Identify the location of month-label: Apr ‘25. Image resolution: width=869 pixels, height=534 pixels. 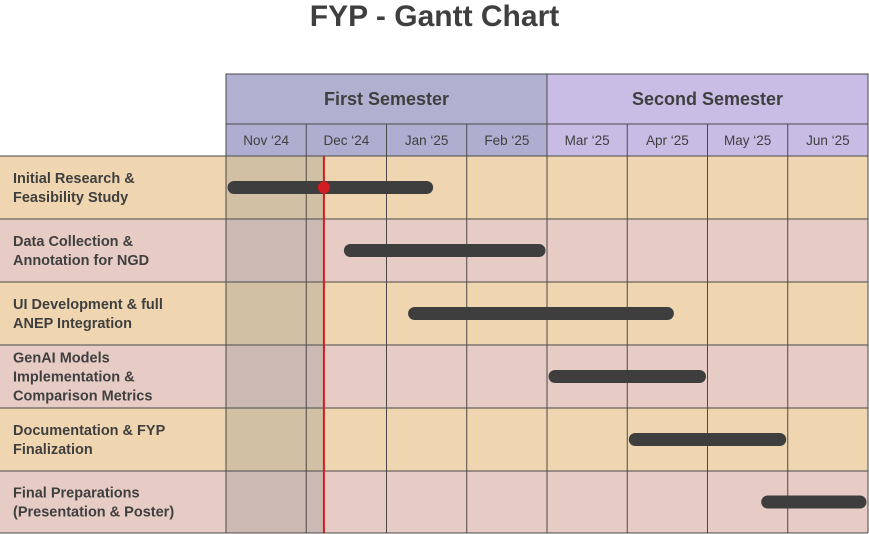
(667, 140).